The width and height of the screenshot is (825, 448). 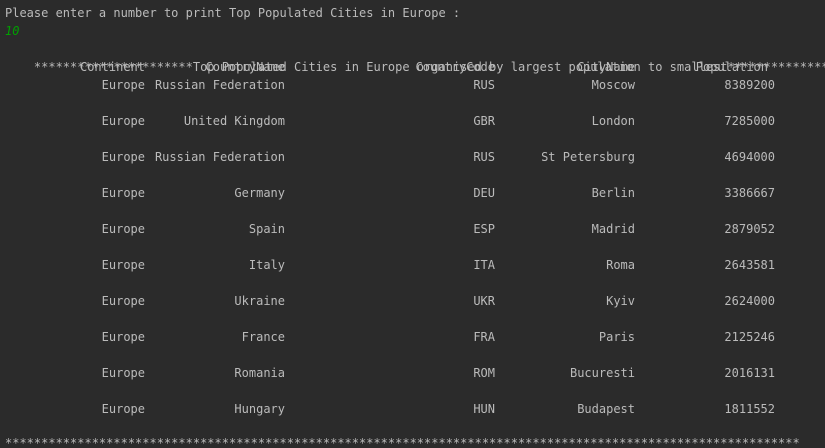 I want to click on cell-country-name: Italy, so click(x=266, y=265).